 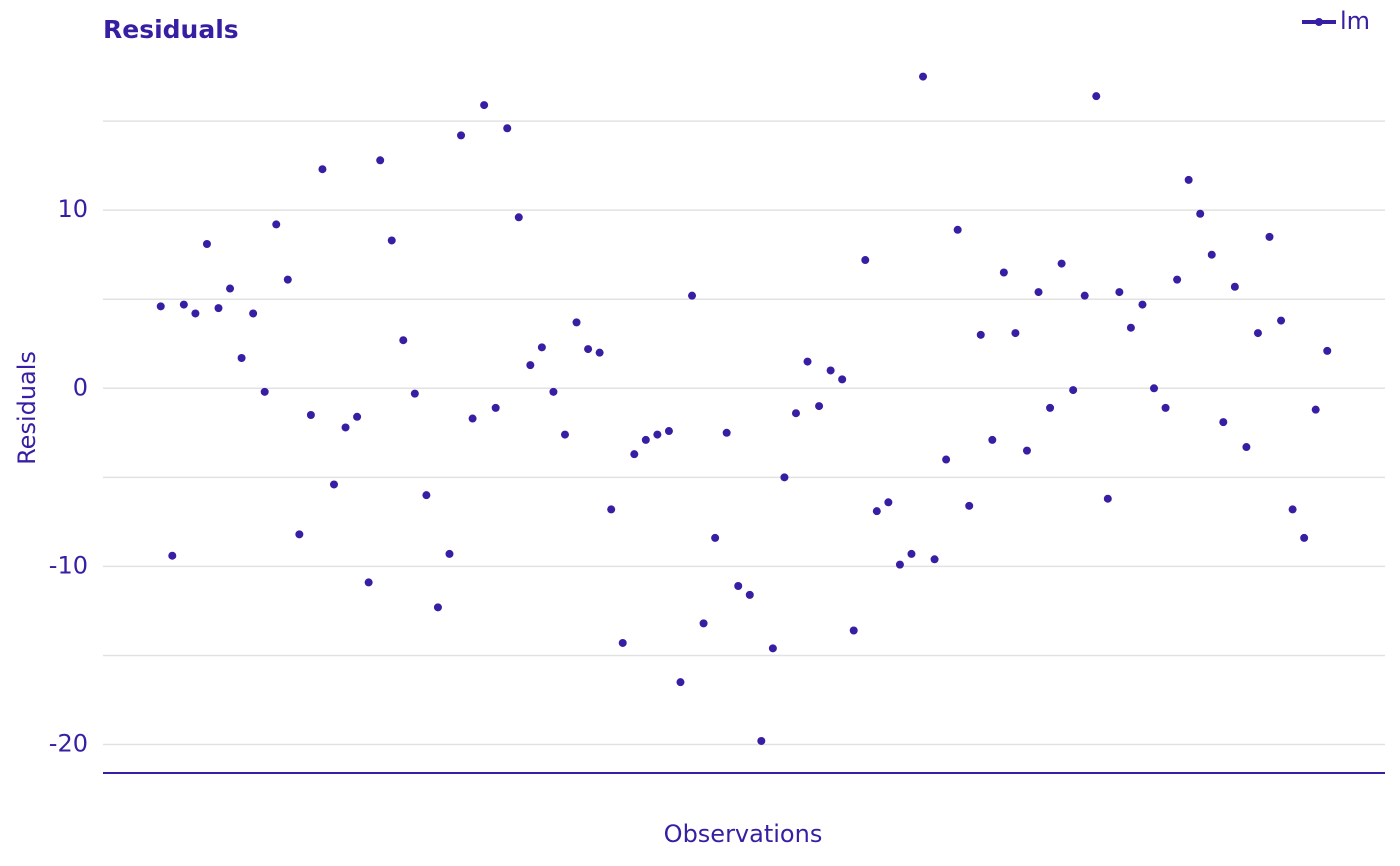 What do you see at coordinates (68, 744) in the screenshot?
I see `y-tick-label: -20` at bounding box center [68, 744].